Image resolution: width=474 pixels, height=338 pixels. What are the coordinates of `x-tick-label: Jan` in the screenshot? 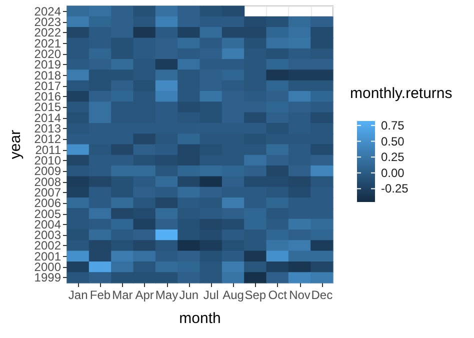 It's located at (78, 295).